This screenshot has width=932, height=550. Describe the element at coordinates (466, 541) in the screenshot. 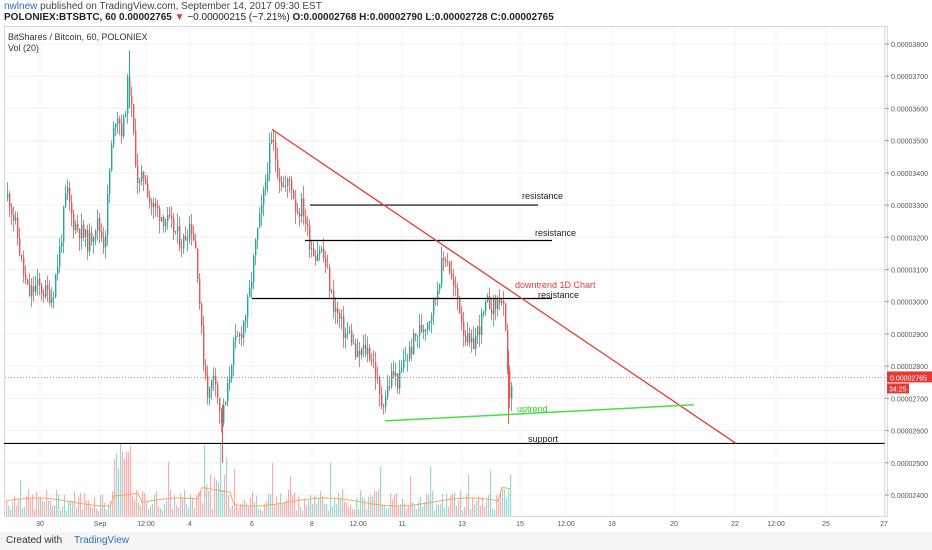

I see `footer-bar: Created with TradingView` at that location.